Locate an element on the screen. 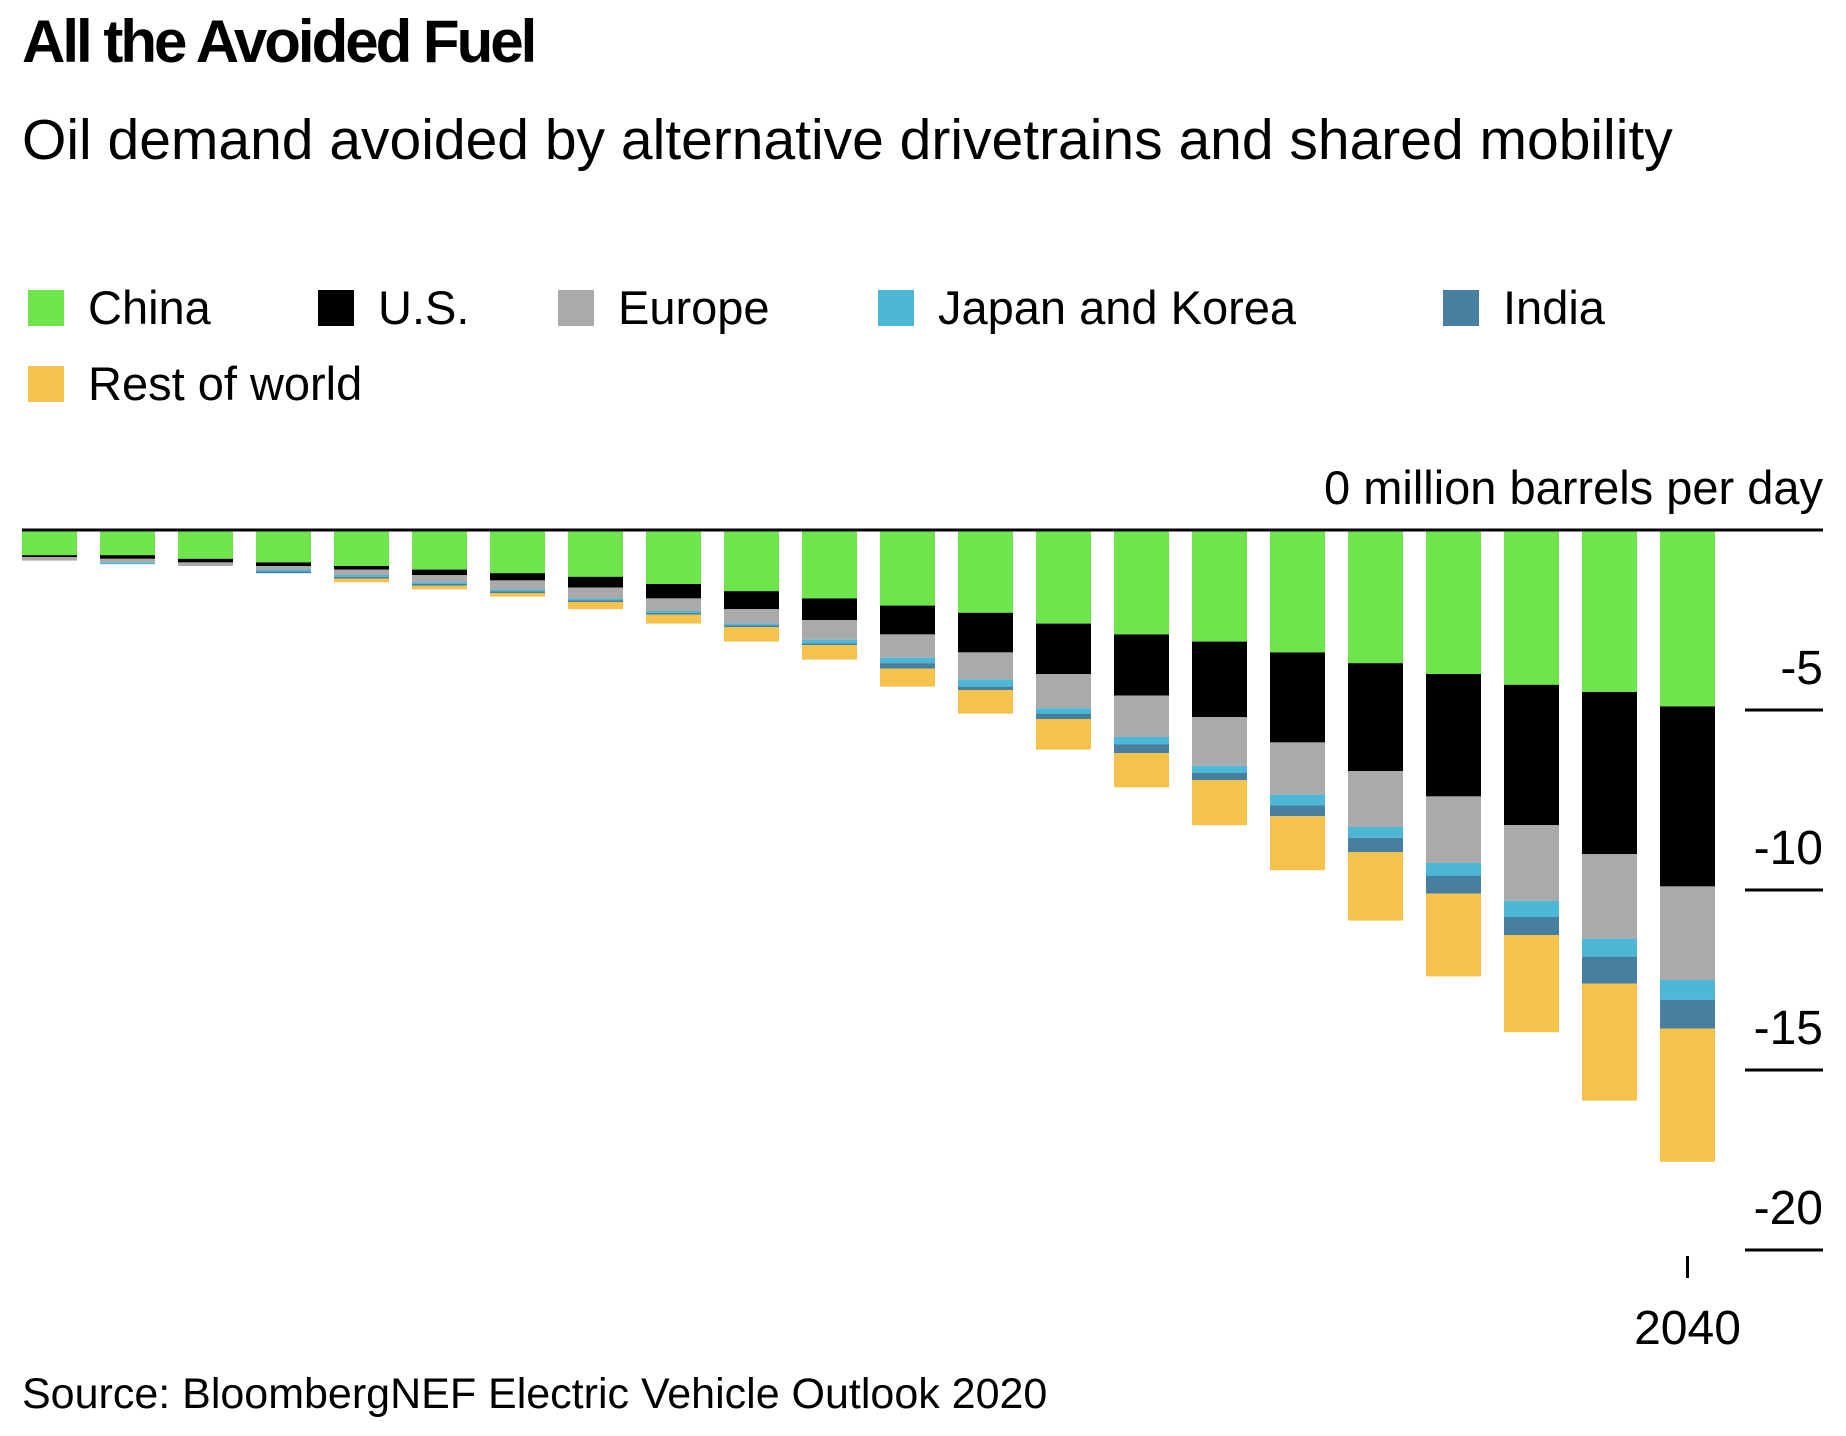 This screenshot has height=1436, width=1846. bar-segment-2038-india is located at coordinates (1531, 926).